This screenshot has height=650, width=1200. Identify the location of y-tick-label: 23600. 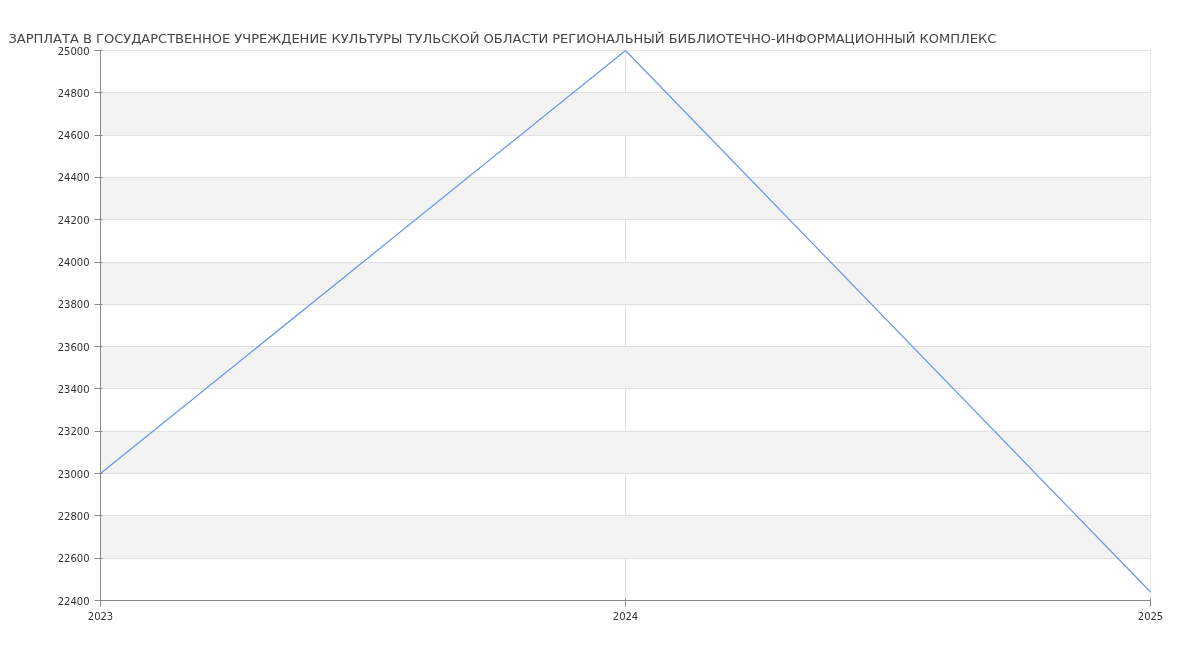
(73, 347).